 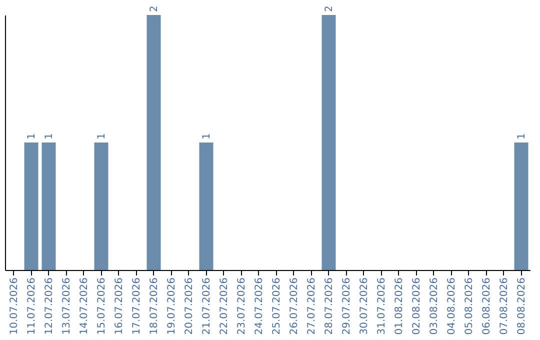 I want to click on x-tick-label: 16.07.2026, so click(x=119, y=306).